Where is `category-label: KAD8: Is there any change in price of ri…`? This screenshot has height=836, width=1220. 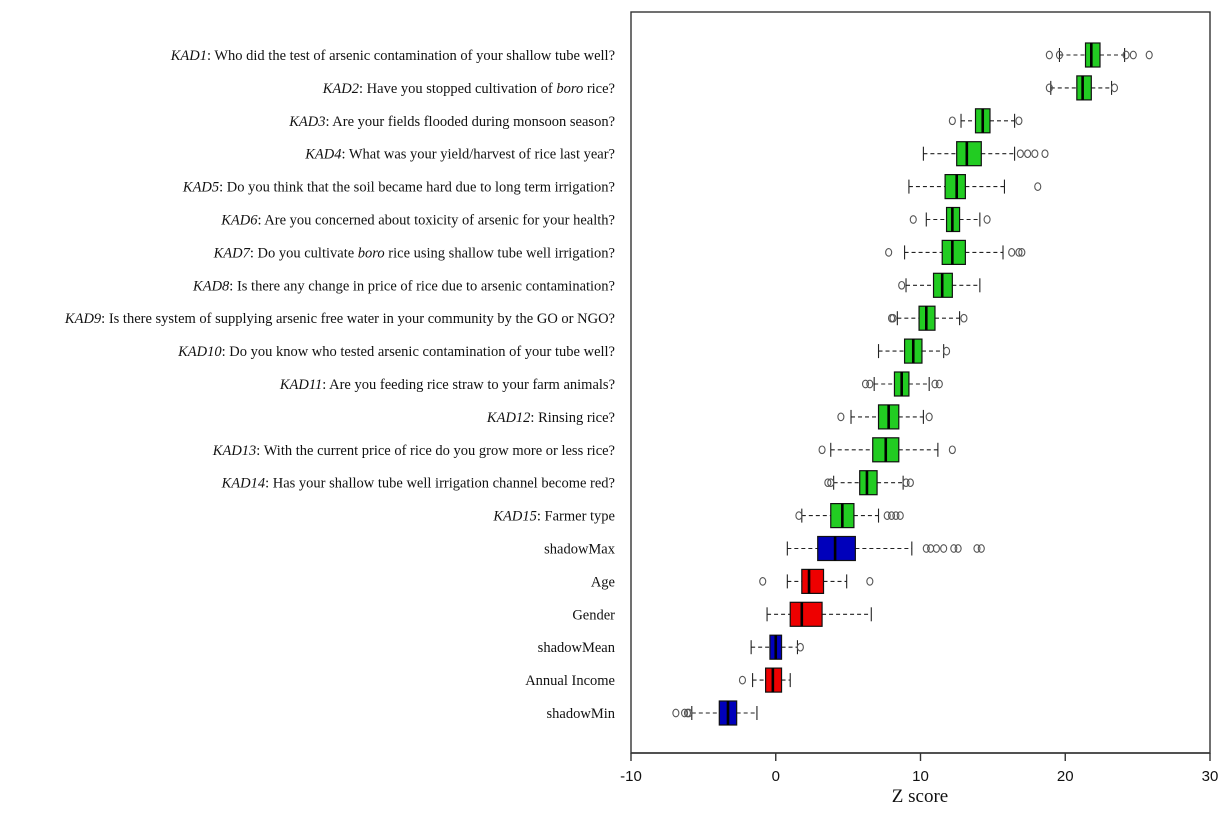 category-label: KAD8: Is there any change in price of ri… is located at coordinates (403, 286).